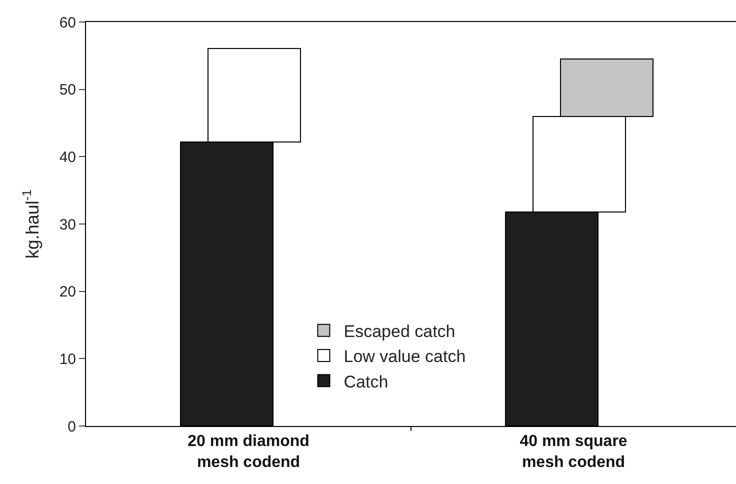  What do you see at coordinates (67, 225) in the screenshot?
I see `y-tick-label: 30` at bounding box center [67, 225].